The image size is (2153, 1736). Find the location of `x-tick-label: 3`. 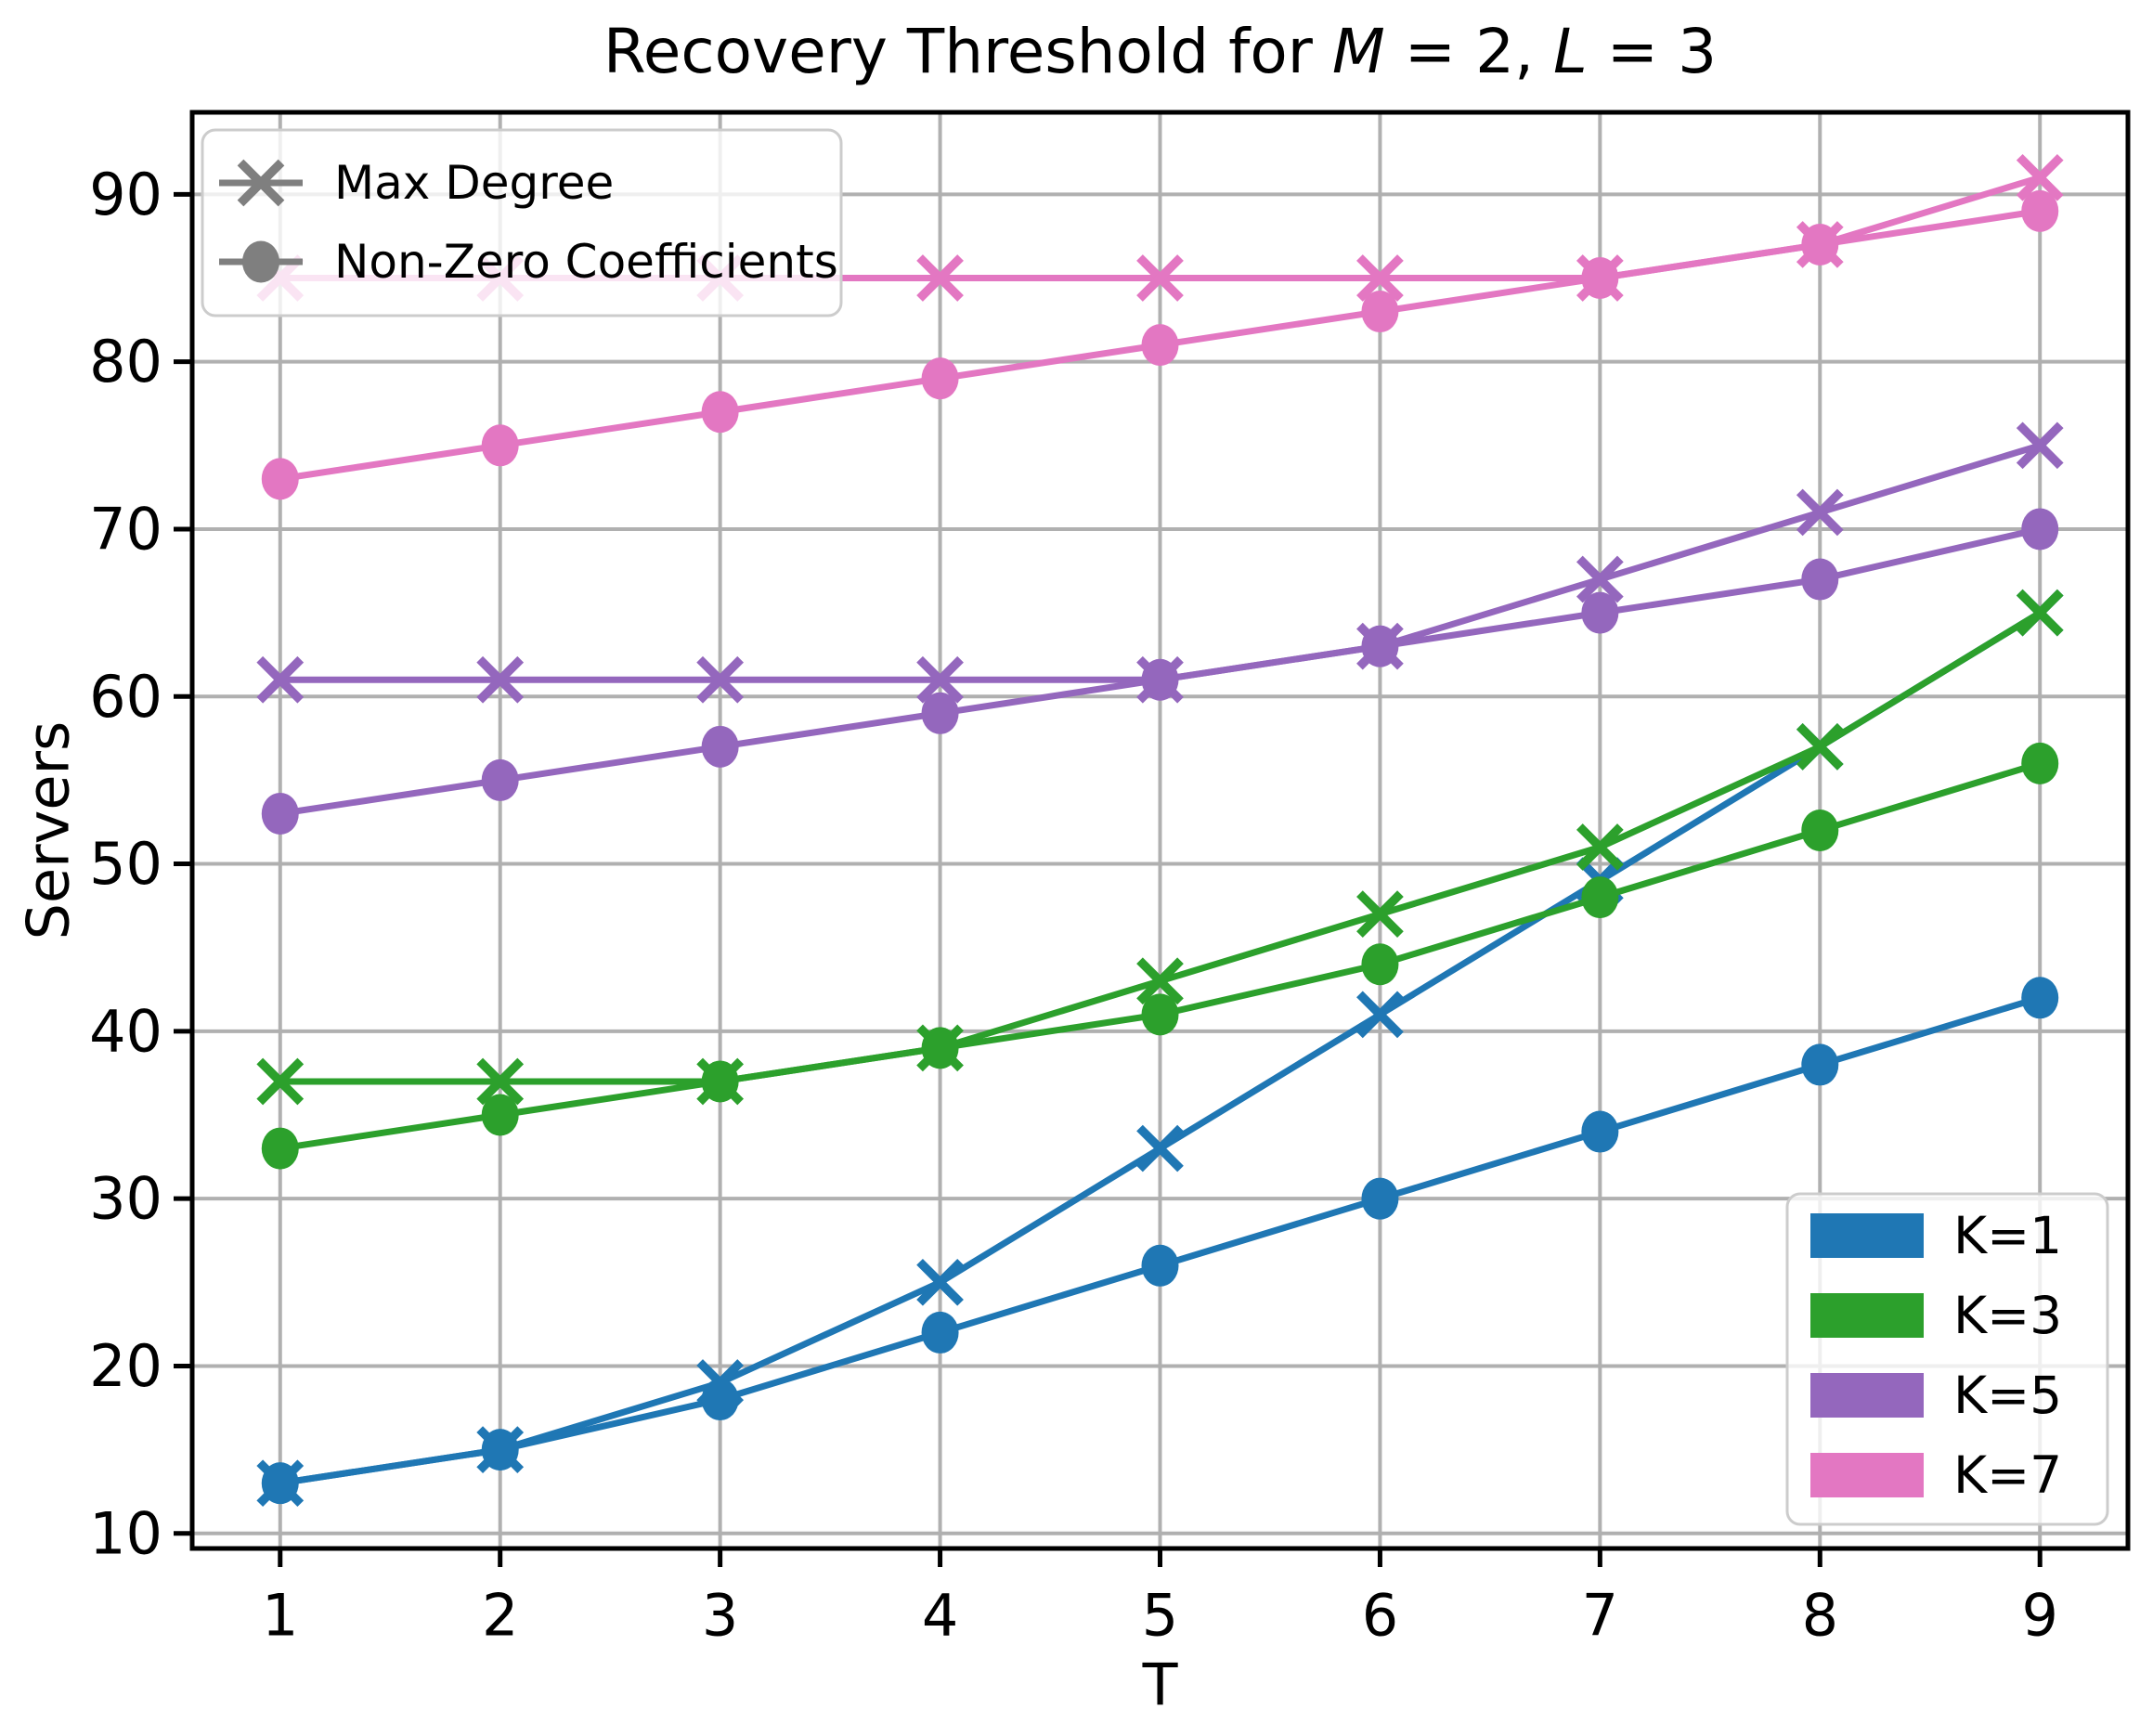

x-tick-label: 3 is located at coordinates (720, 1616).